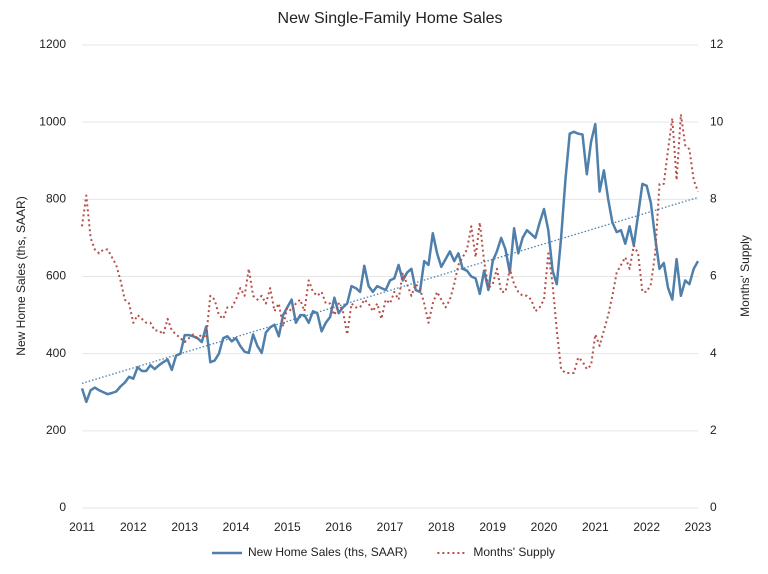  Describe the element at coordinates (184, 527) in the screenshot. I see `x-tick-label: 2013` at that location.